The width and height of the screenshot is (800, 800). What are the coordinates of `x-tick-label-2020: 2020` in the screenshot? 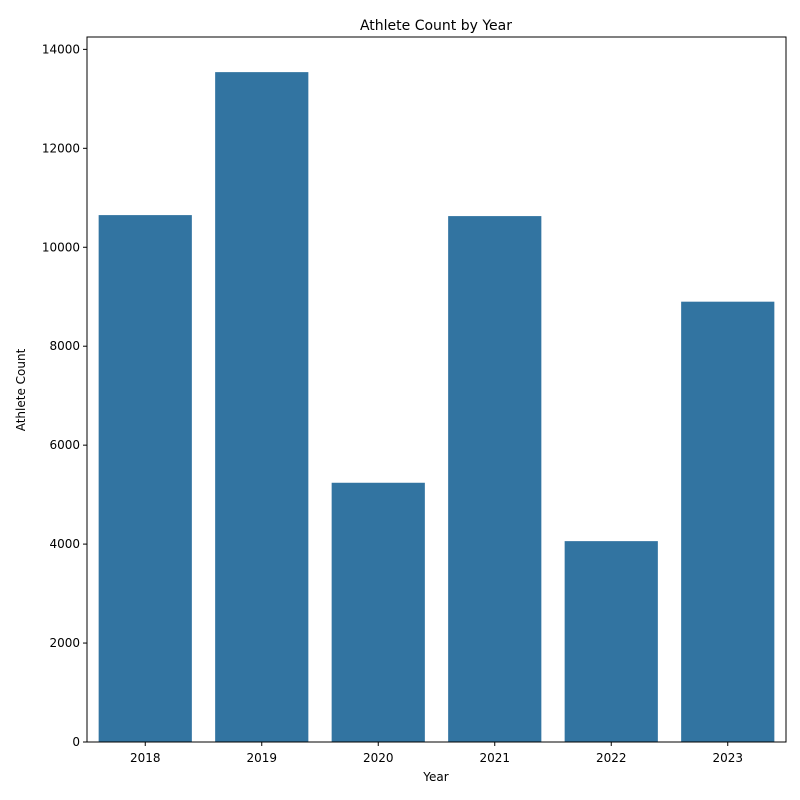 It's located at (378, 758).